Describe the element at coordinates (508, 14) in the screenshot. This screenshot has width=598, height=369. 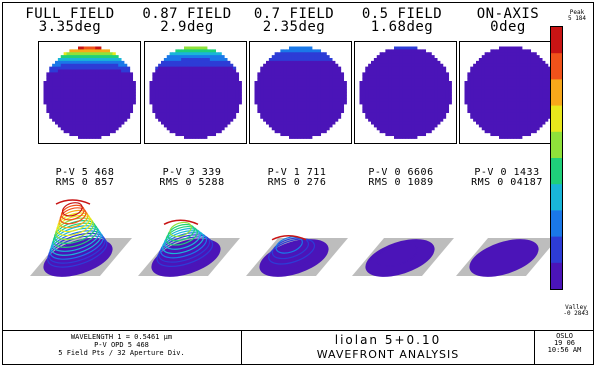
I see `field-name: ON-AXIS` at that location.